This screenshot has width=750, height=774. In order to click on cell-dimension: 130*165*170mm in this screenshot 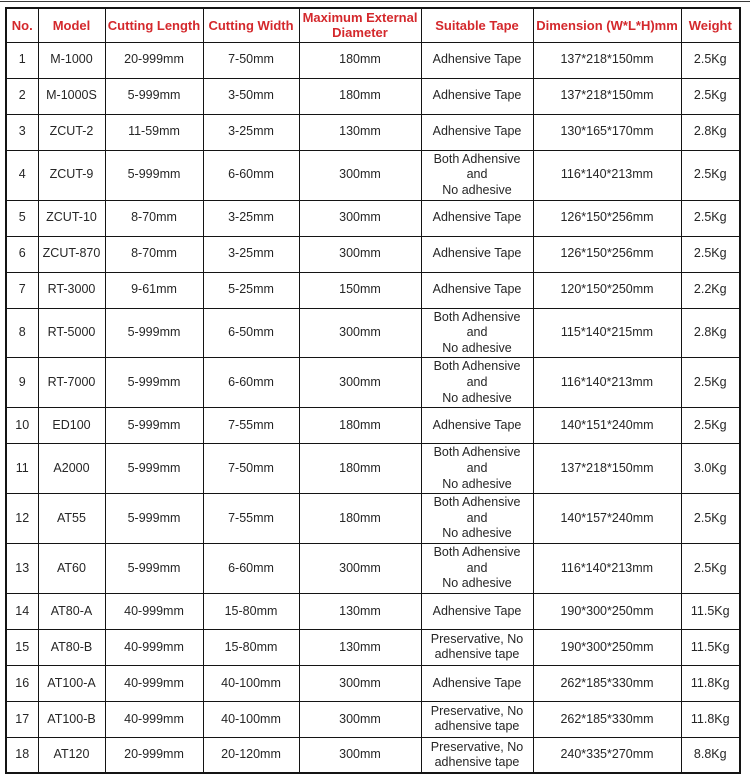, I will do `click(607, 132)`.